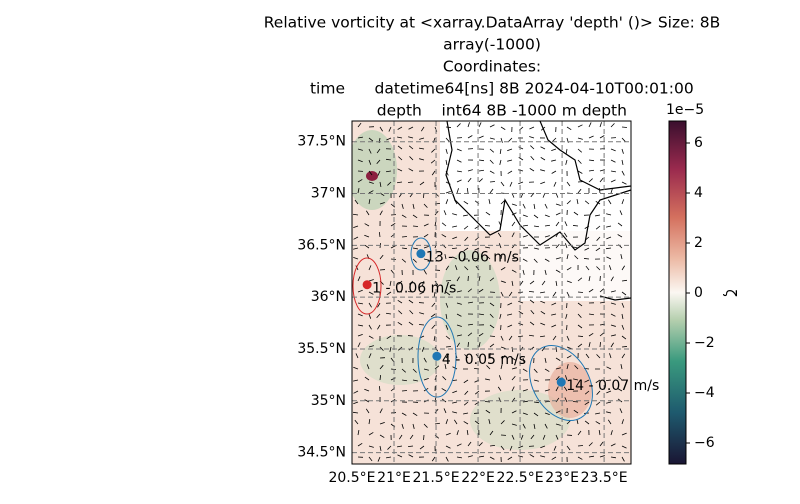  I want to click on x-tick-label: 20.5°E, so click(351, 478).